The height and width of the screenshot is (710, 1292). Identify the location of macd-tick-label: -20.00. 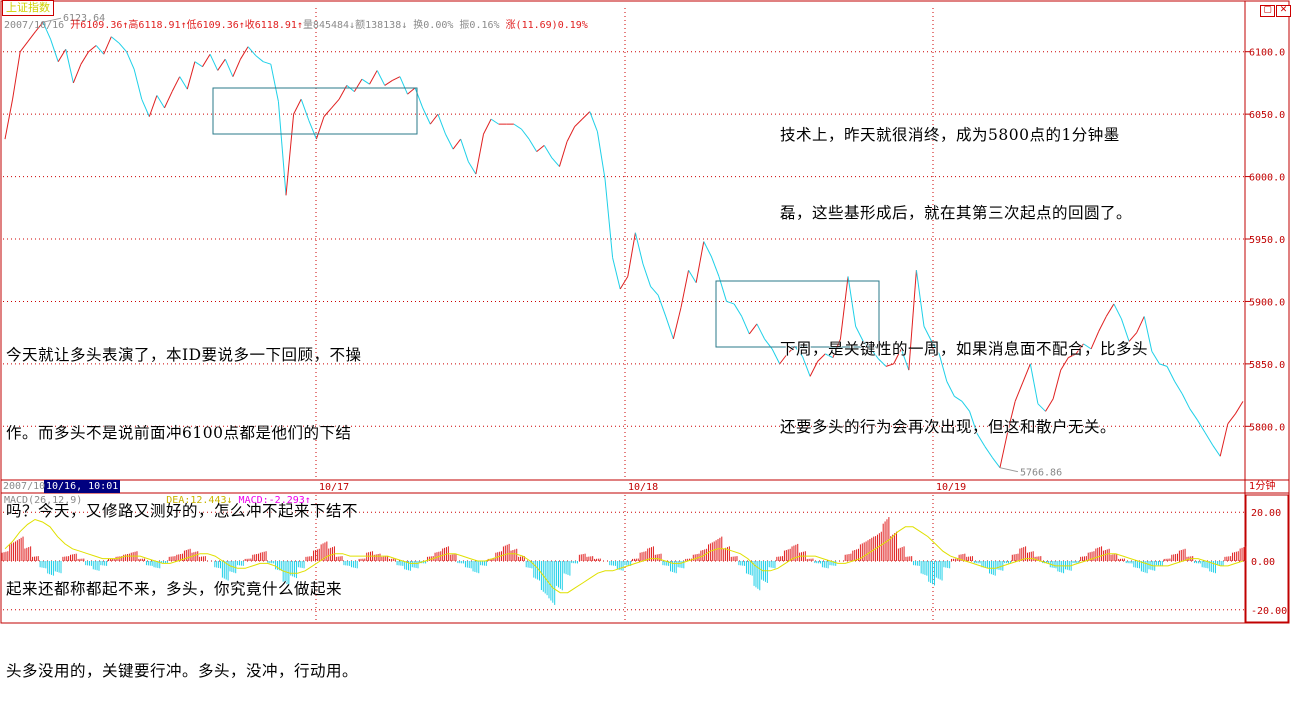
(1269, 611).